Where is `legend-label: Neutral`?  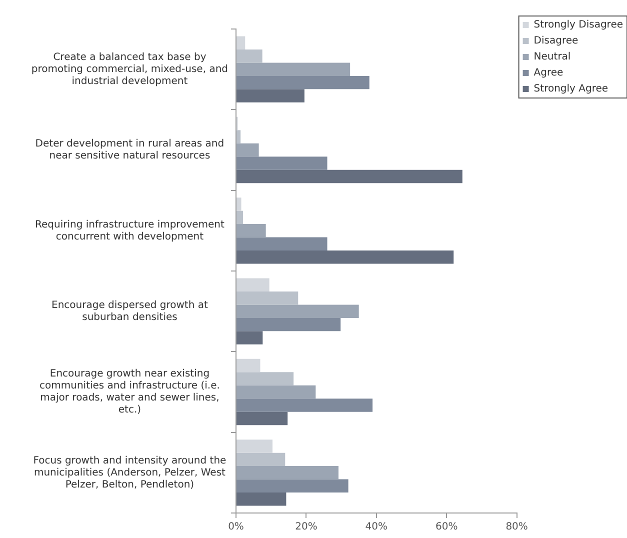 legend-label: Neutral is located at coordinates (552, 57).